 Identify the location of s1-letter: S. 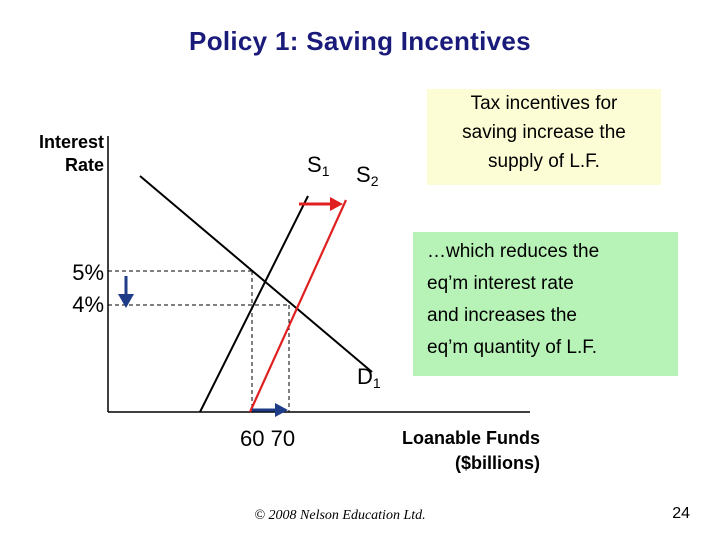
(314, 164).